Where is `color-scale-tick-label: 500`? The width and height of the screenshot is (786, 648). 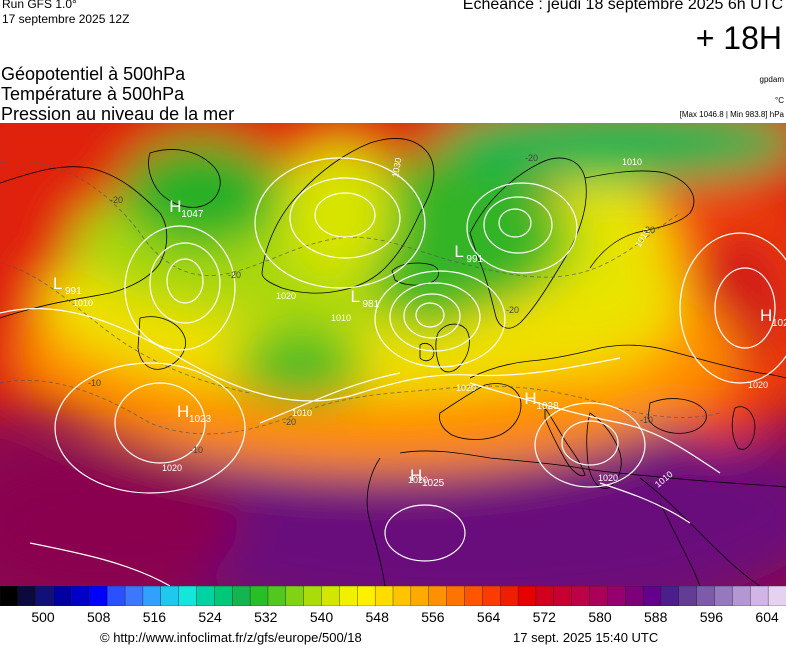
color-scale-tick-label: 500 is located at coordinates (43, 617).